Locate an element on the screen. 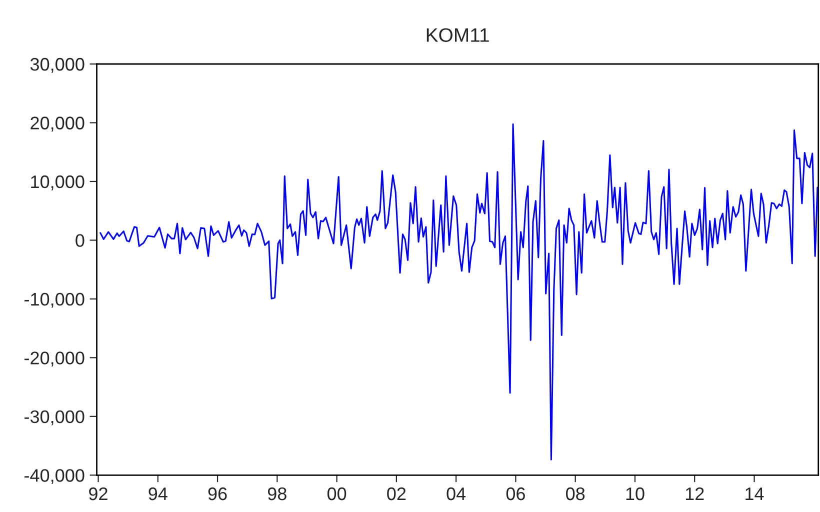  x-tick-label: 94 is located at coordinates (158, 493).